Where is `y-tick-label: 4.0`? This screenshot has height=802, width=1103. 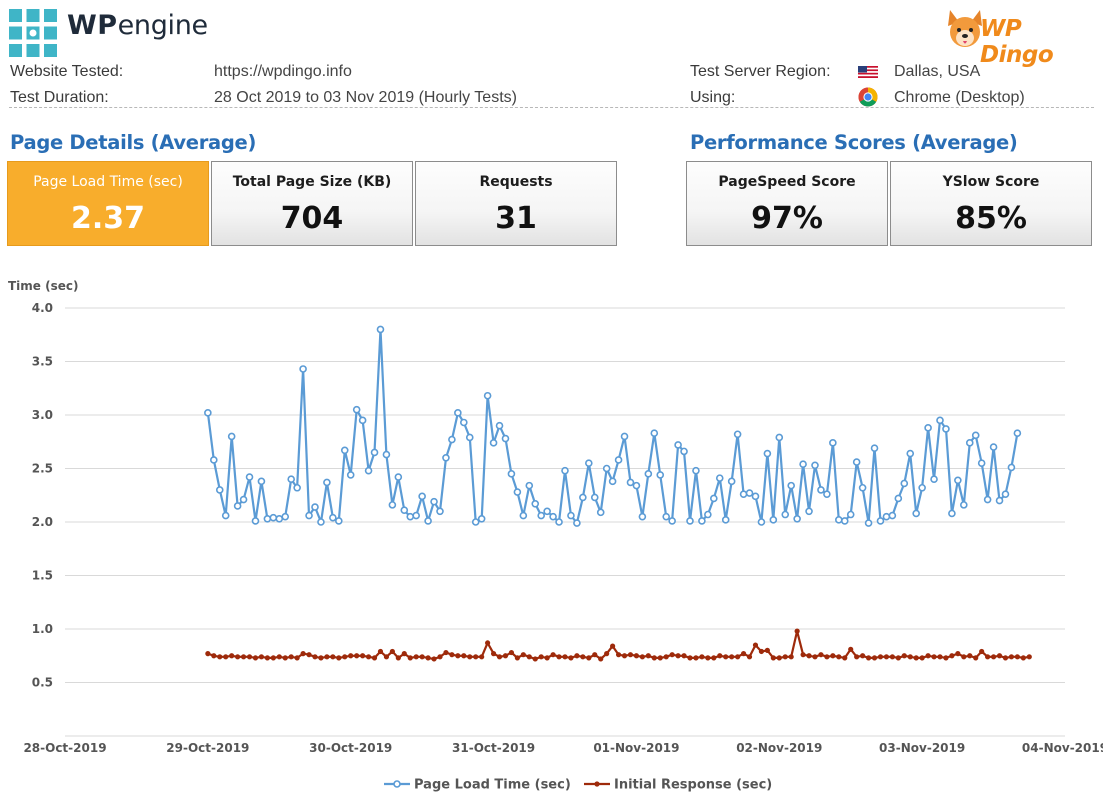
y-tick-label: 4.0 is located at coordinates (42, 308).